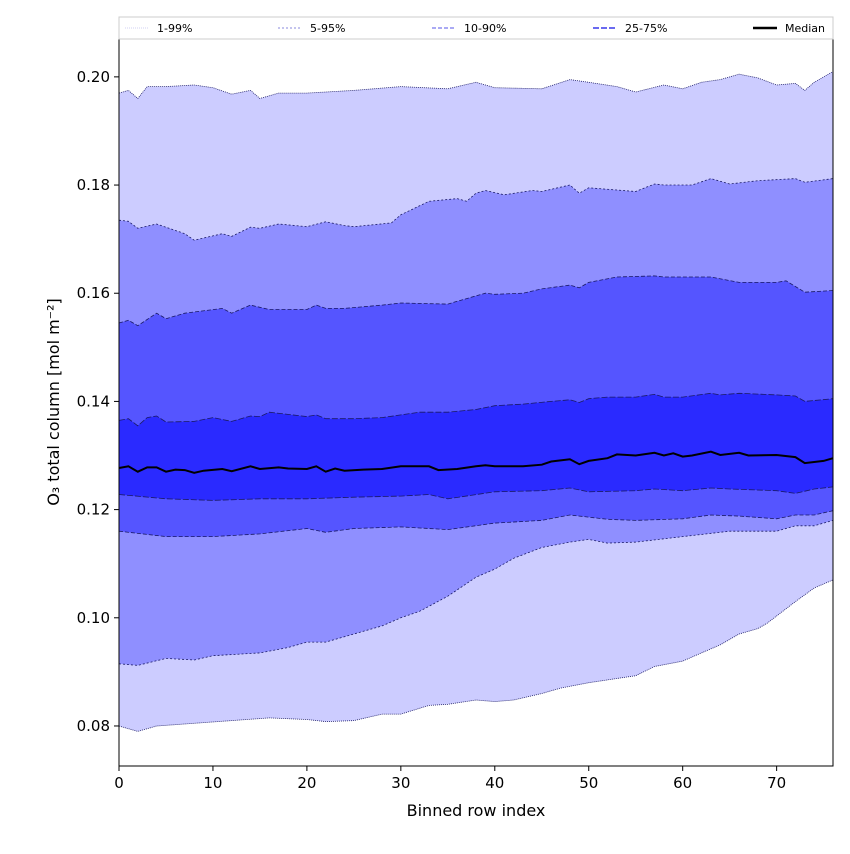  Describe the element at coordinates (476, 593) in the screenshot. I see `band-5-95-lower-line` at that location.